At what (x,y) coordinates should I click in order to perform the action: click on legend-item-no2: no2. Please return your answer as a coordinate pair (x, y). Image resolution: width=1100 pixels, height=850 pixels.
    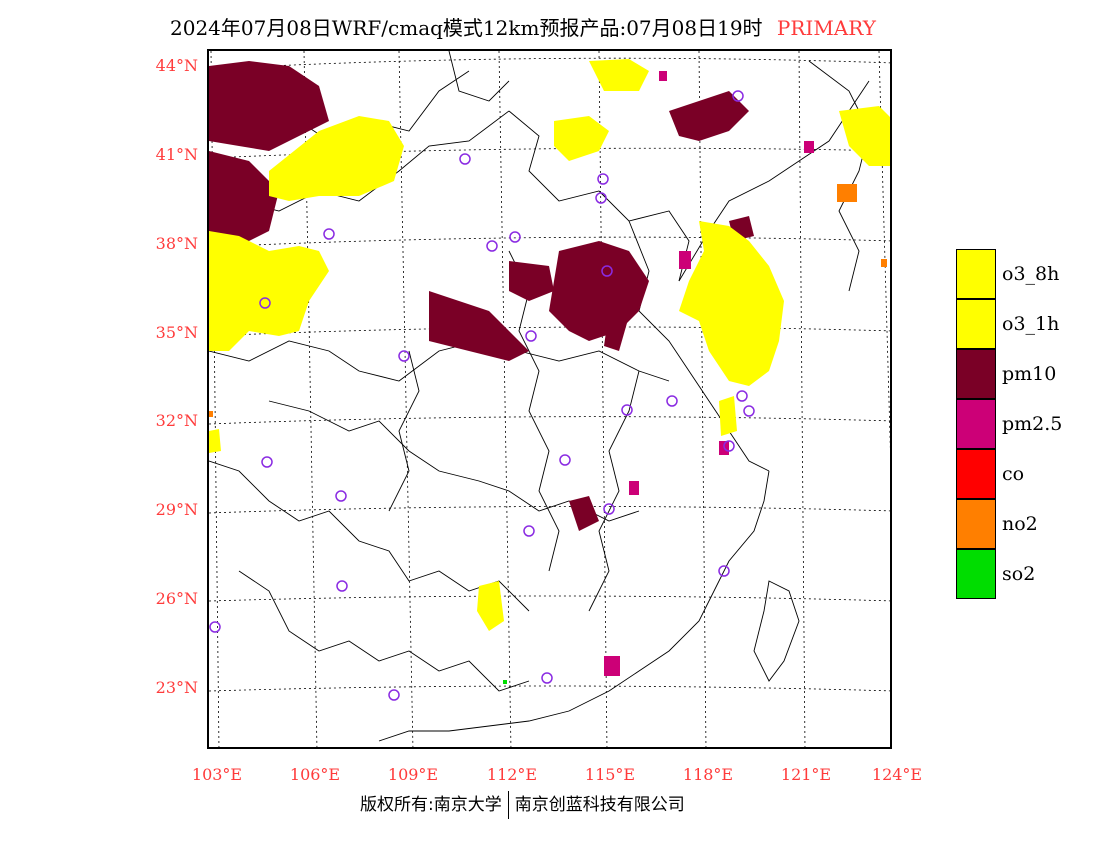
    Looking at the image, I should click on (1021, 524).